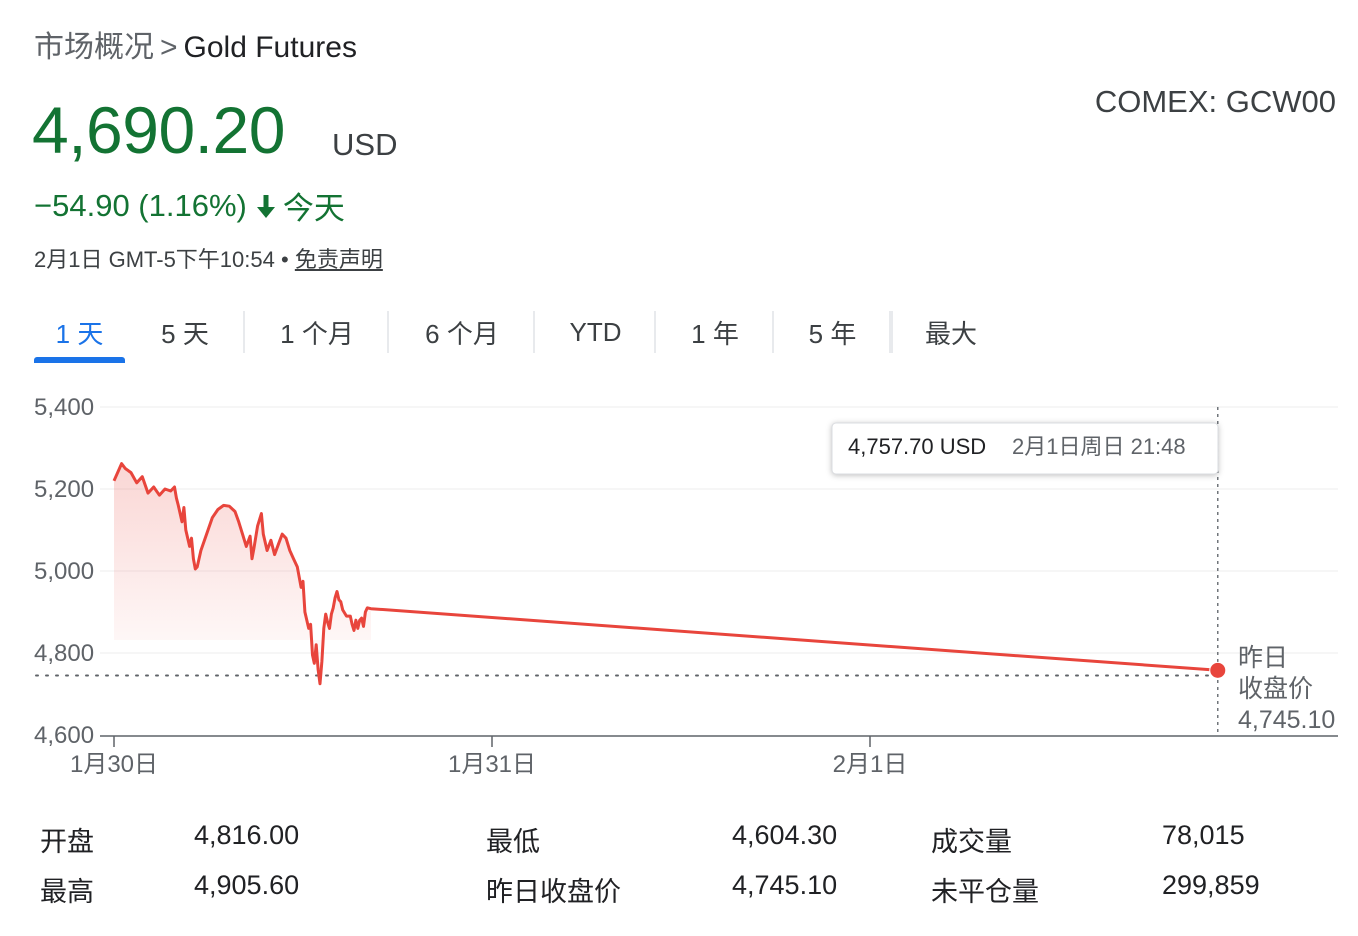 The image size is (1358, 936). I want to click on current-price: 4,690.20, so click(158, 130).